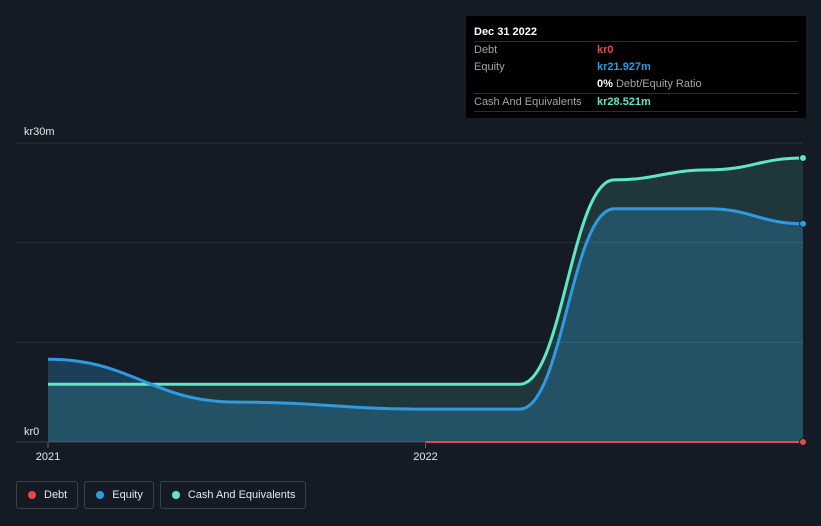 The image size is (821, 526). What do you see at coordinates (237, 452) in the screenshot?
I see `x-axis-ticks: 2021 2022` at bounding box center [237, 452].